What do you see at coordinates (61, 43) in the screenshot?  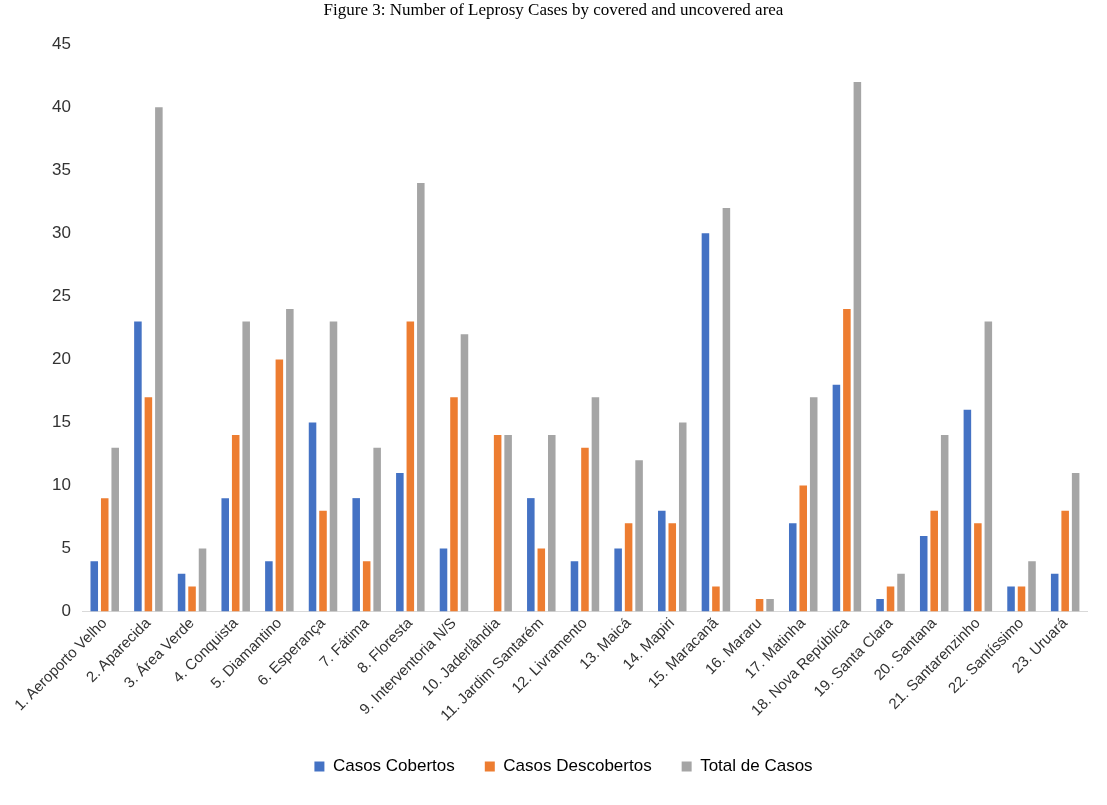 I see `y-tick-label: 45` at bounding box center [61, 43].